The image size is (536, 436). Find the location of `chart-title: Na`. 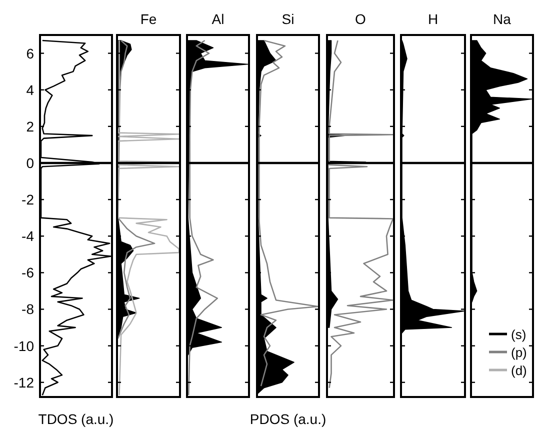

chart-title: Na is located at coordinates (502, 19).